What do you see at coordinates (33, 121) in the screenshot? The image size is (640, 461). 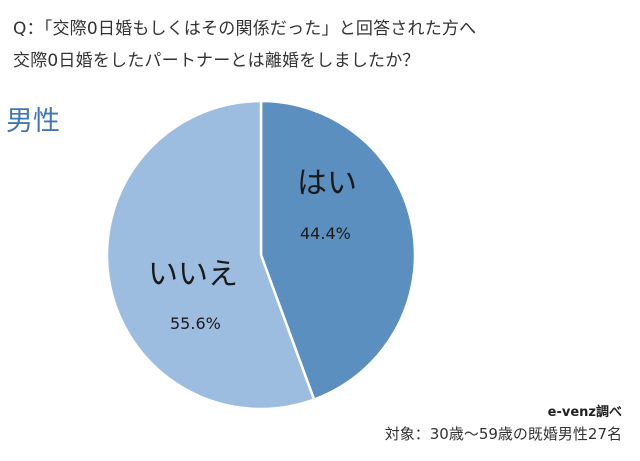 I see `segment-label: 男性` at bounding box center [33, 121].